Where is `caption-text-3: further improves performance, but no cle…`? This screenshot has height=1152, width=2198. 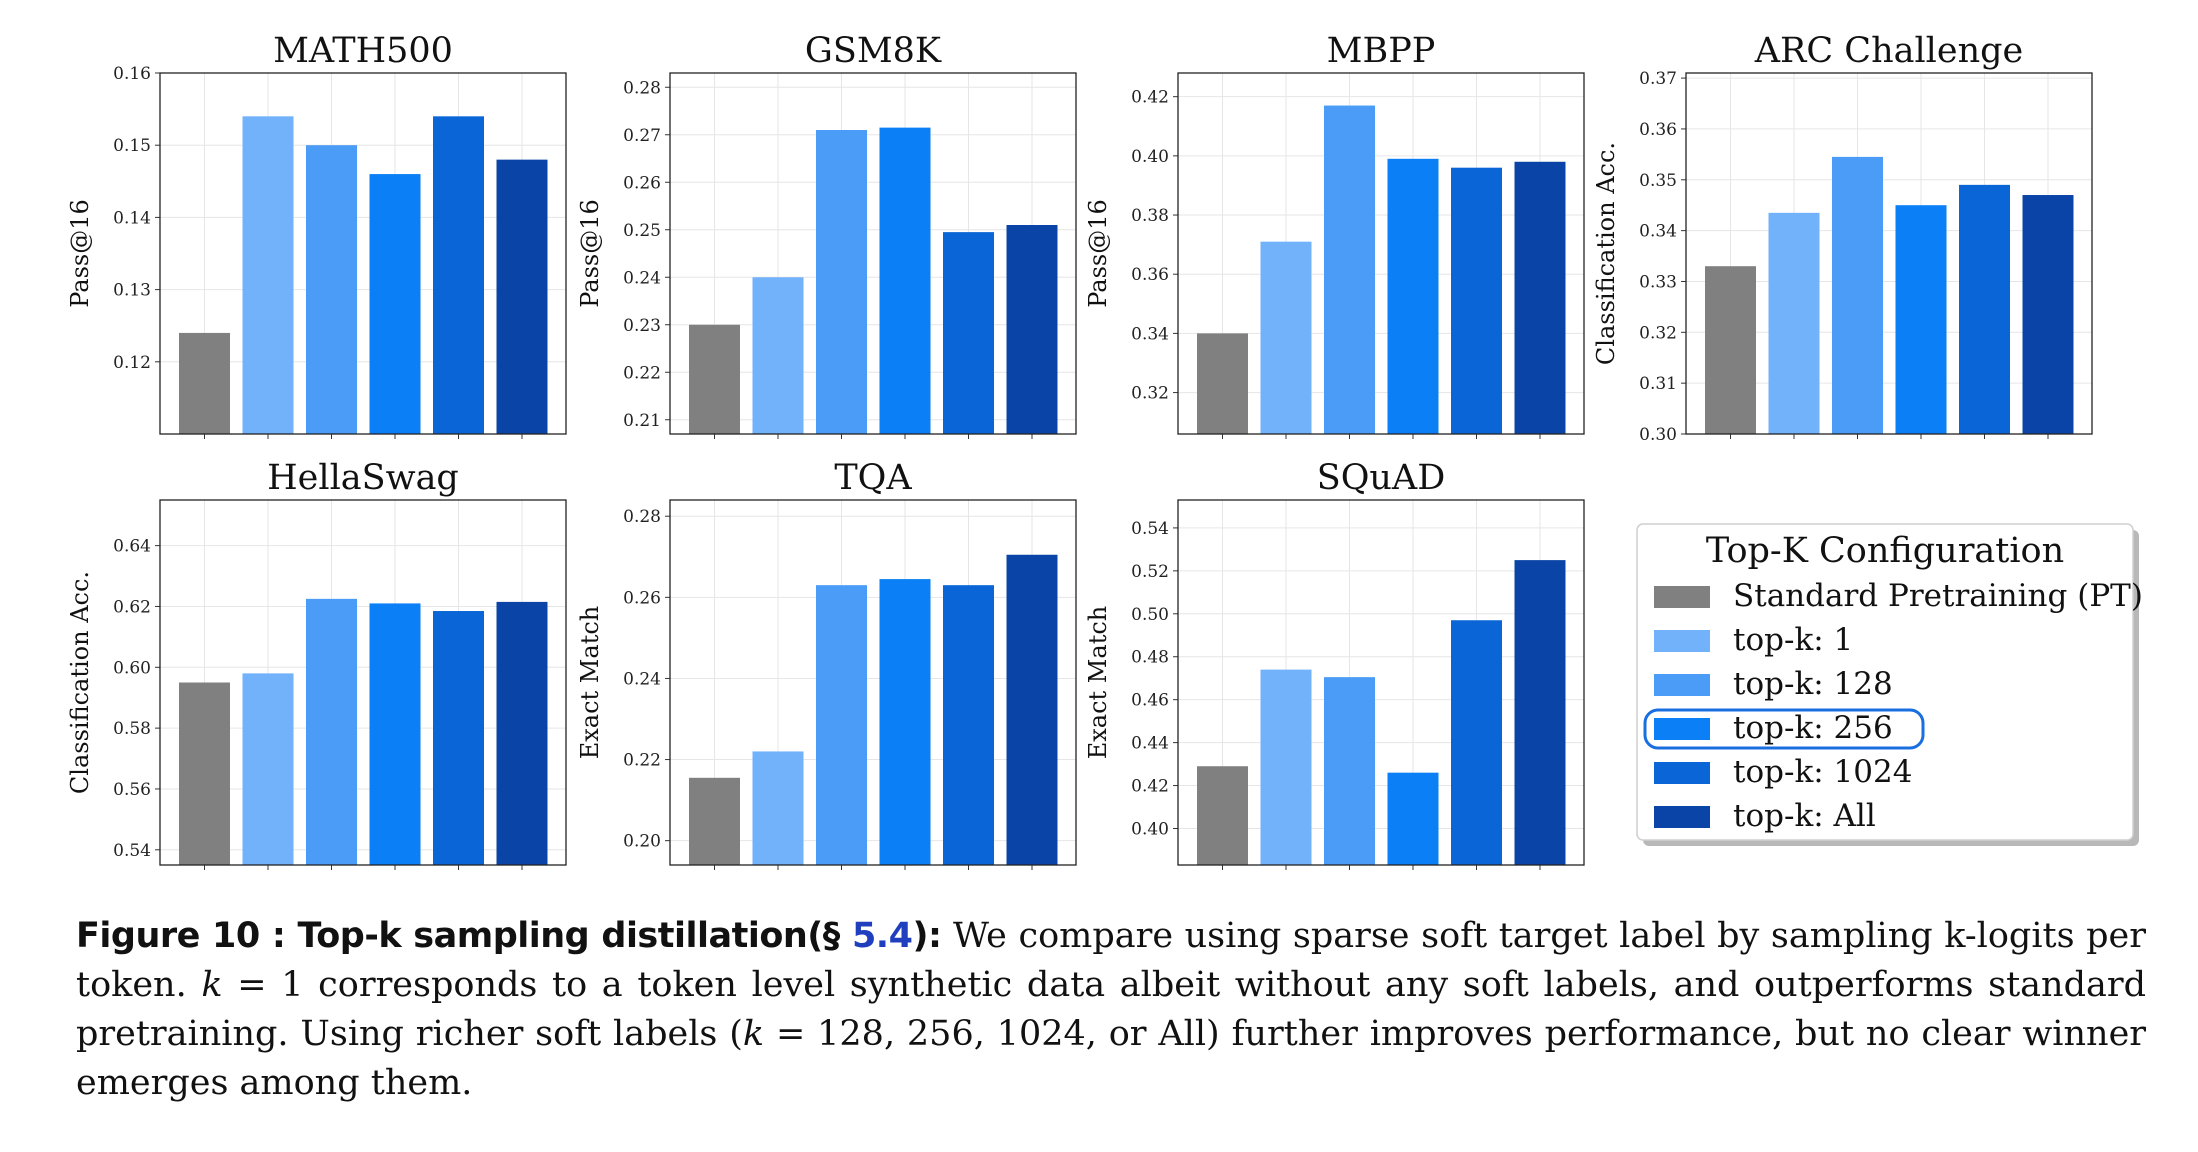
caption-text-3: further improves performance, but no cle… is located at coordinates (1111, 1058).